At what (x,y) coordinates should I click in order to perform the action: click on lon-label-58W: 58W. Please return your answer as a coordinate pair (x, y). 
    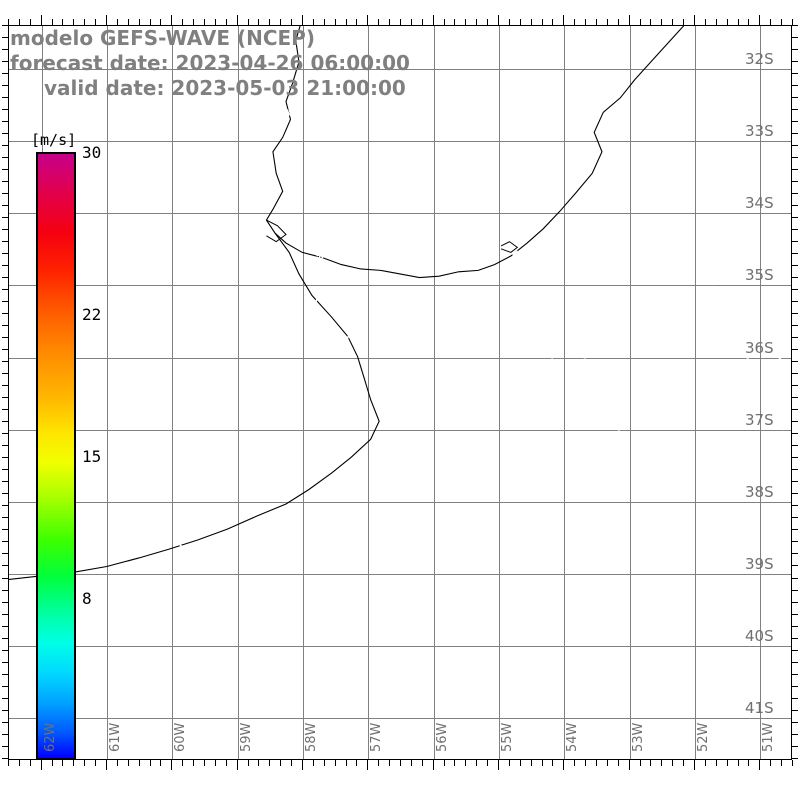
    Looking at the image, I should click on (311, 737).